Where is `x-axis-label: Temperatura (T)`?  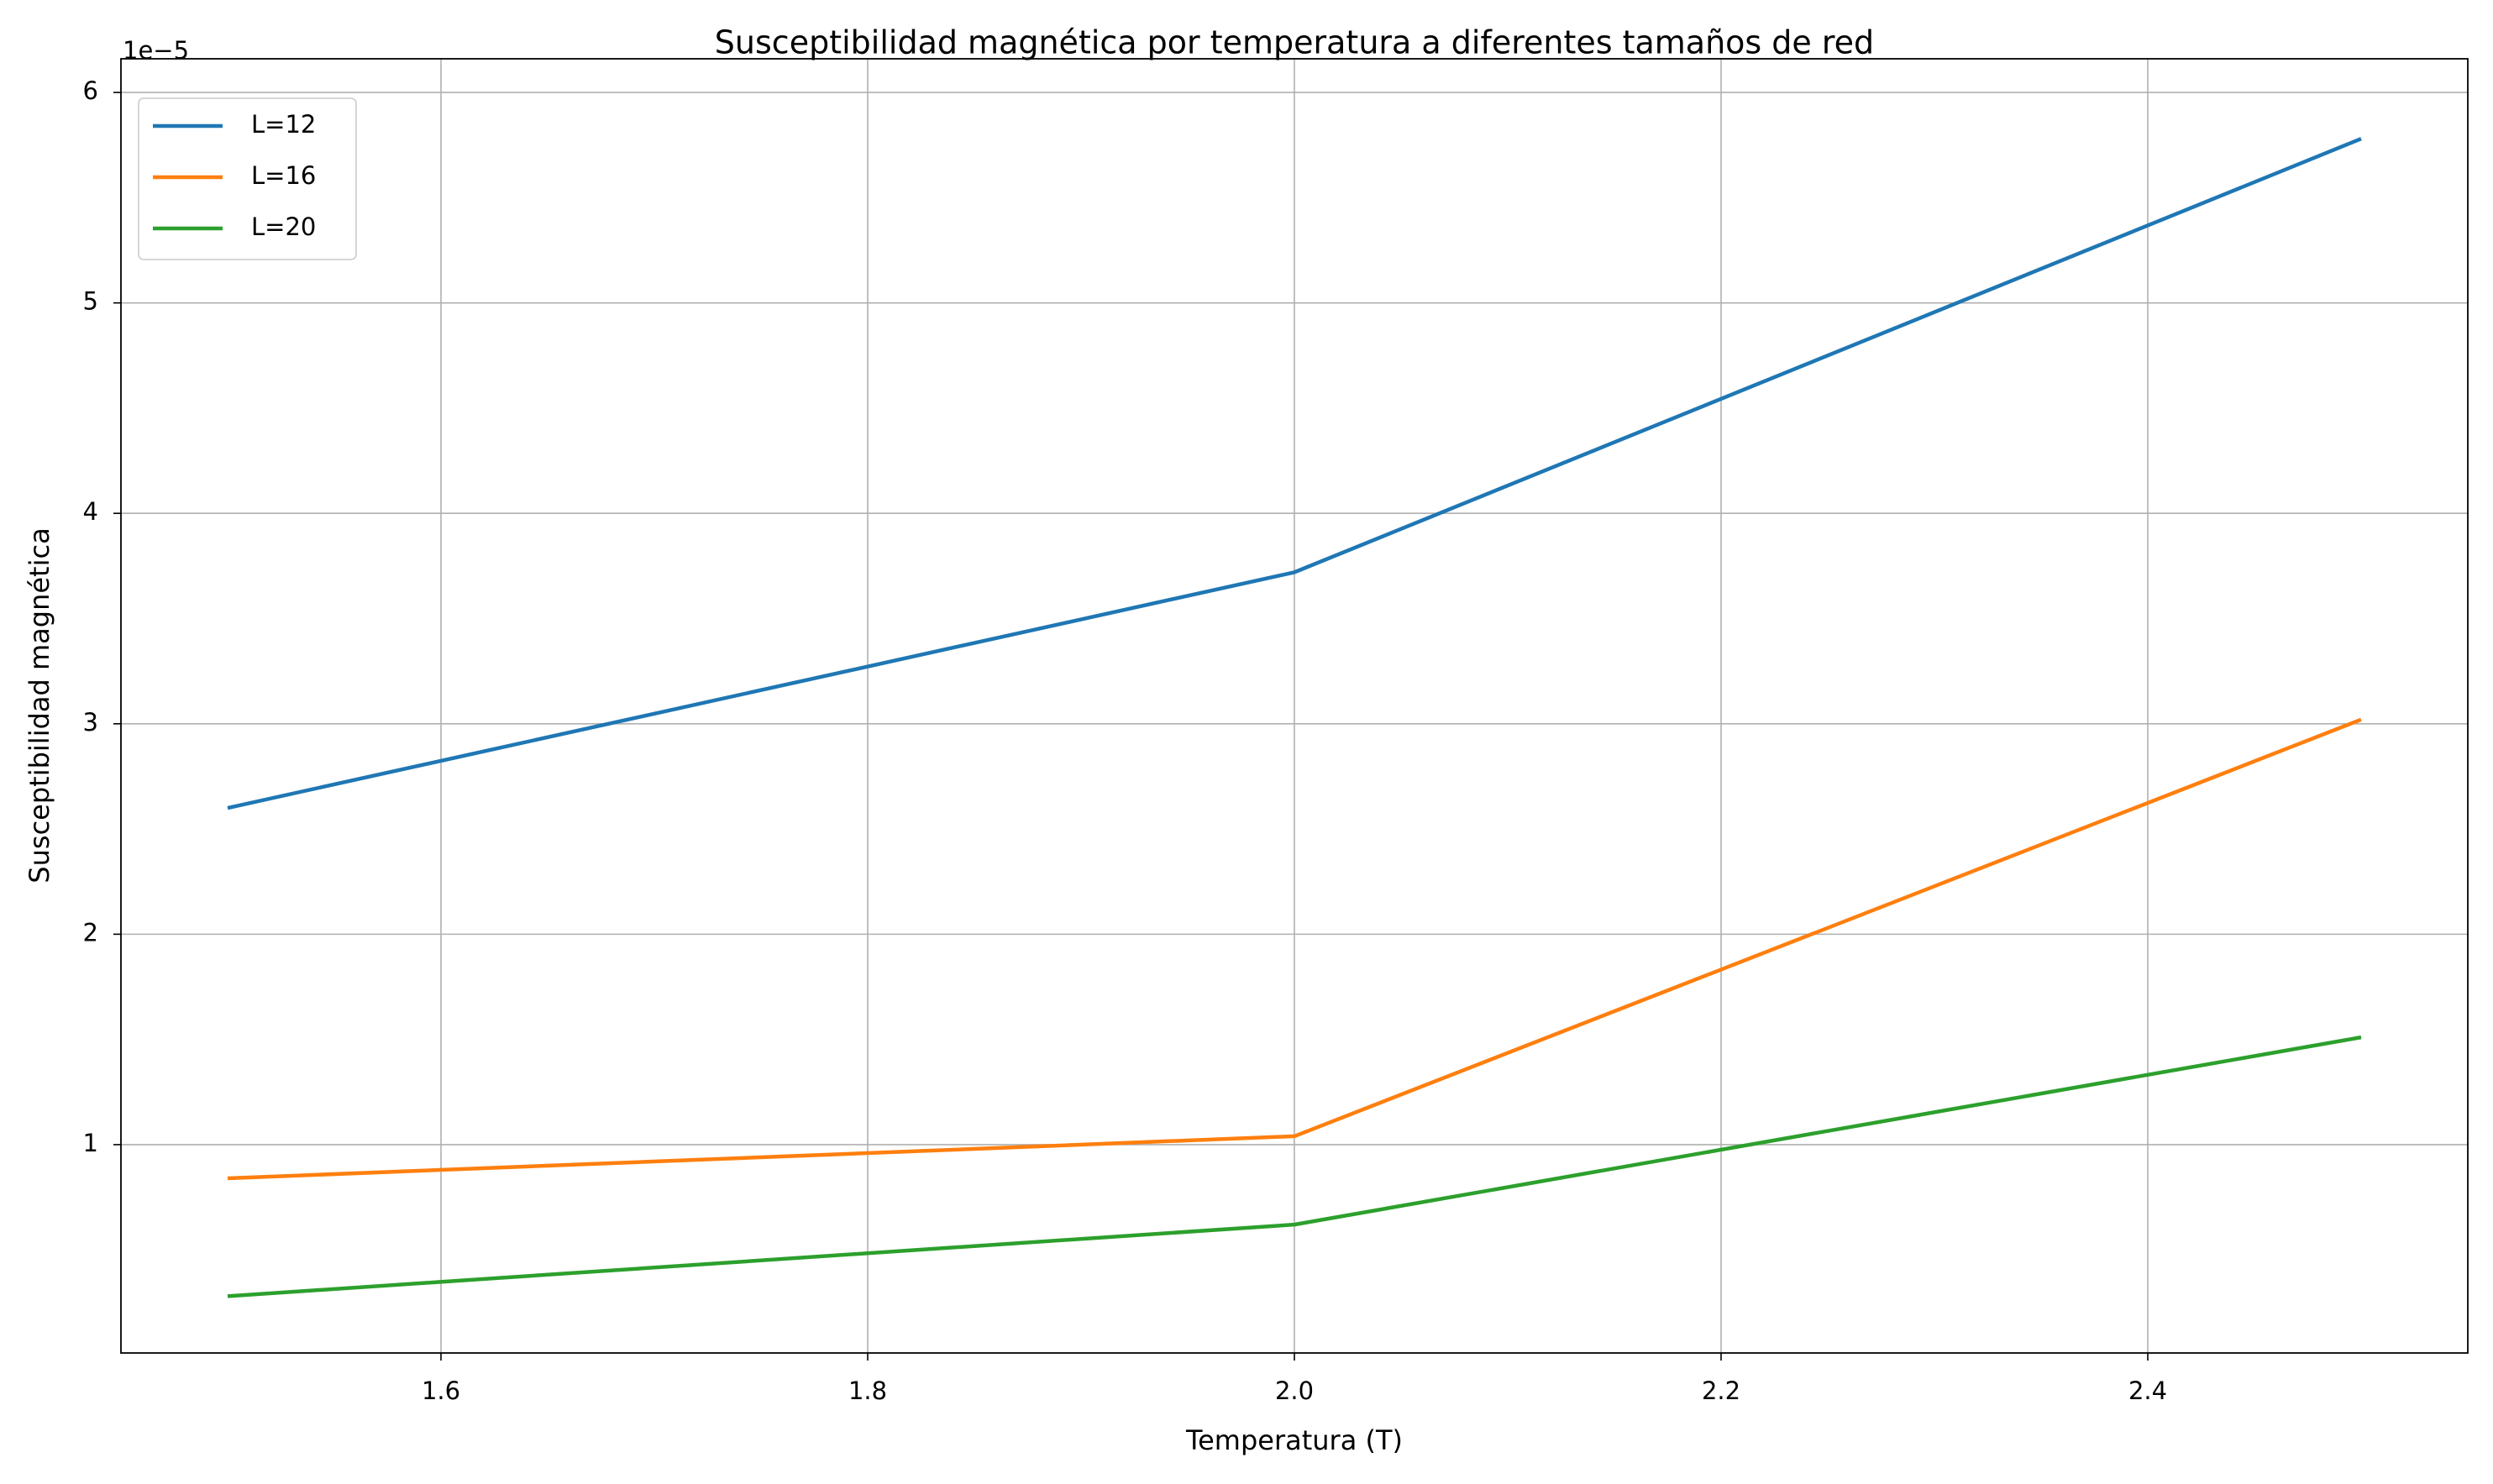 x-axis-label: Temperatura (T) is located at coordinates (1294, 1440).